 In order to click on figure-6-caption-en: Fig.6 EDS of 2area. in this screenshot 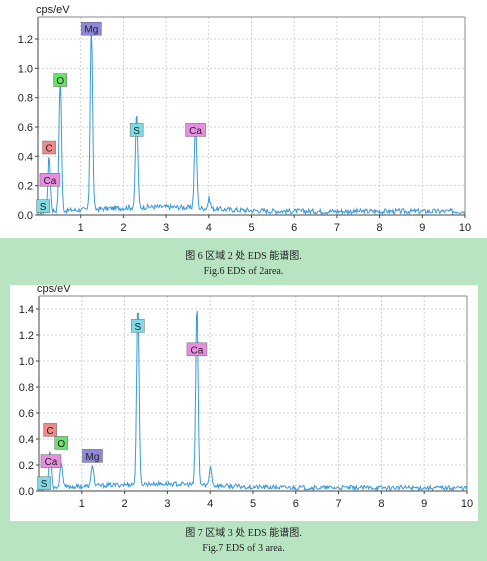, I will do `click(243, 271)`.